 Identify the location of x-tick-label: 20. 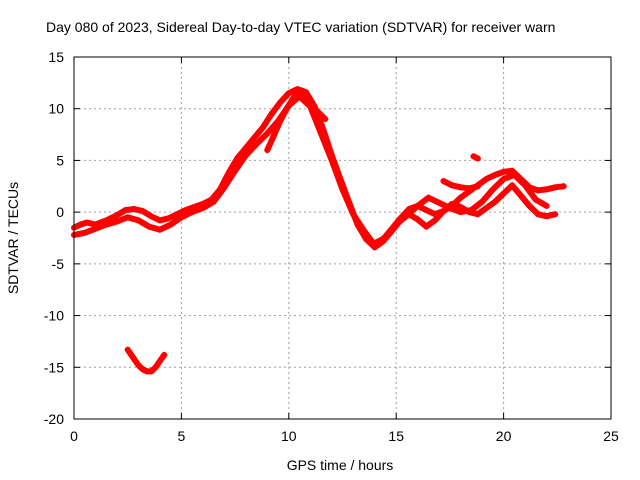
(504, 436).